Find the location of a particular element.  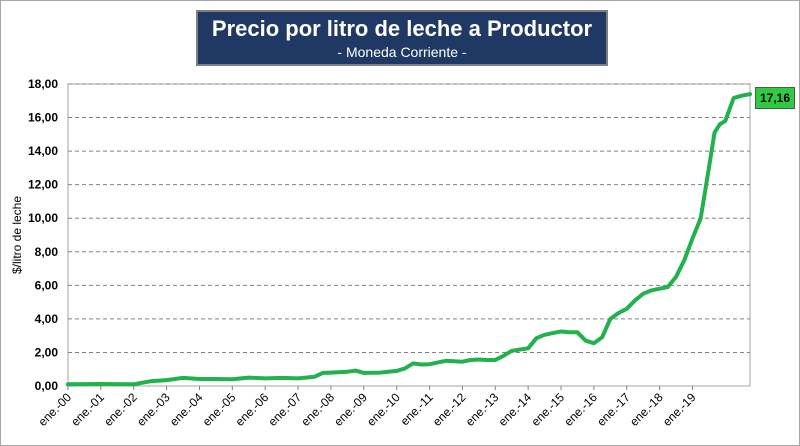

y-tick-label: 18,00 is located at coordinates (43, 84).